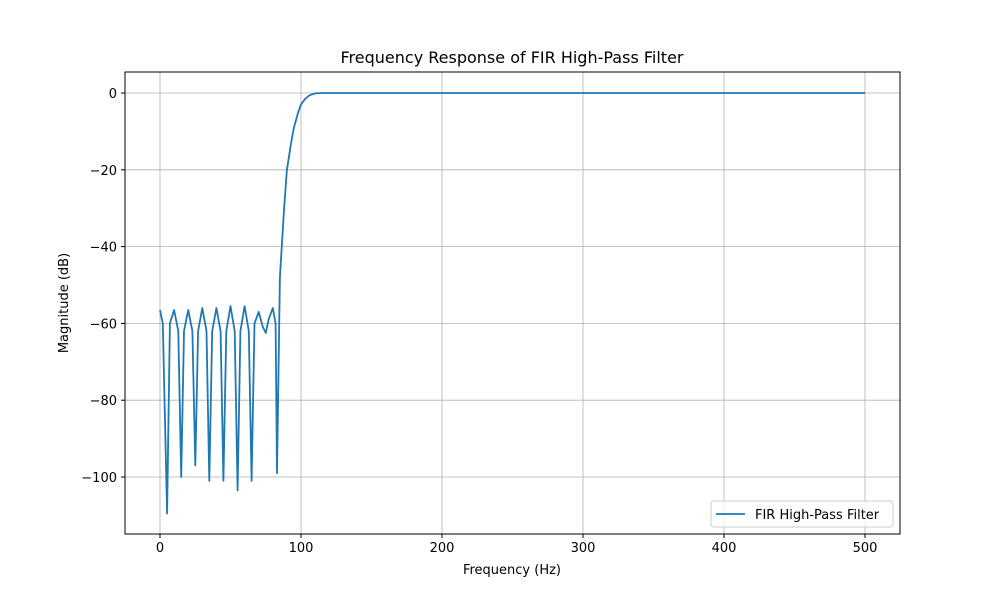 The image size is (1000, 600). What do you see at coordinates (64, 303) in the screenshot?
I see `y-axis-label: Magnitude (dB)` at bounding box center [64, 303].